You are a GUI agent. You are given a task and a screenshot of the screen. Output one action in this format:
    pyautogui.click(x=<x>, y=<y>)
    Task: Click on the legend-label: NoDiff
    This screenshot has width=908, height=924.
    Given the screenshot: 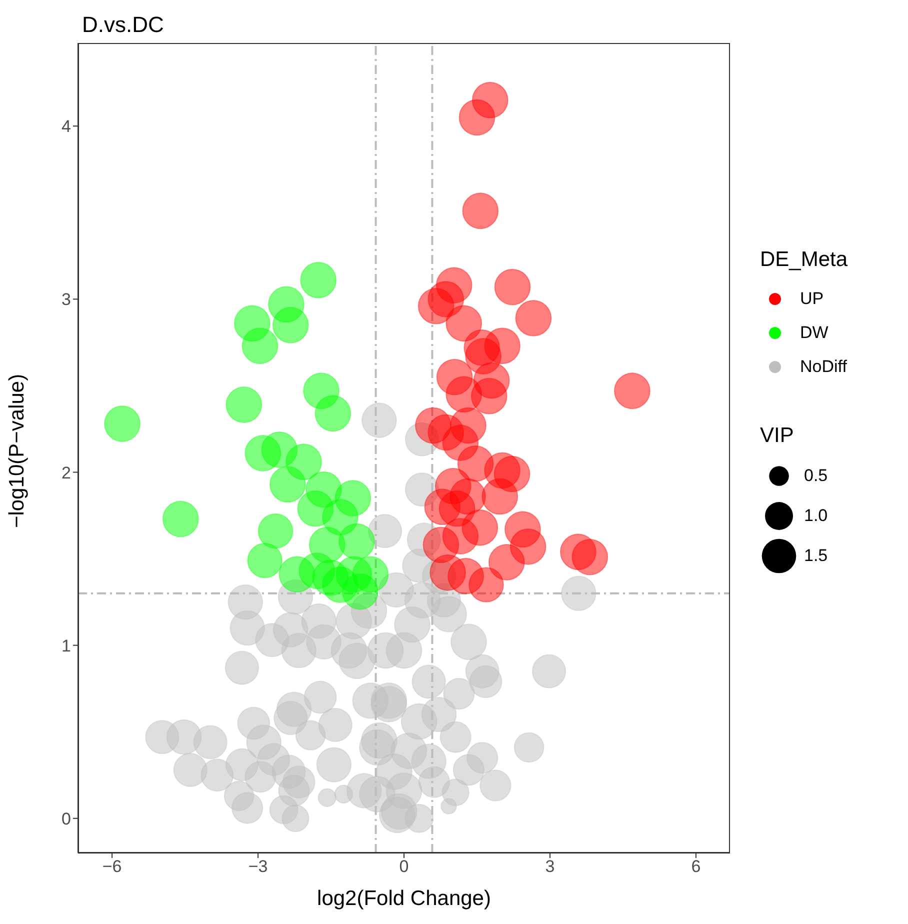 What is the action you would take?
    pyautogui.click(x=823, y=367)
    